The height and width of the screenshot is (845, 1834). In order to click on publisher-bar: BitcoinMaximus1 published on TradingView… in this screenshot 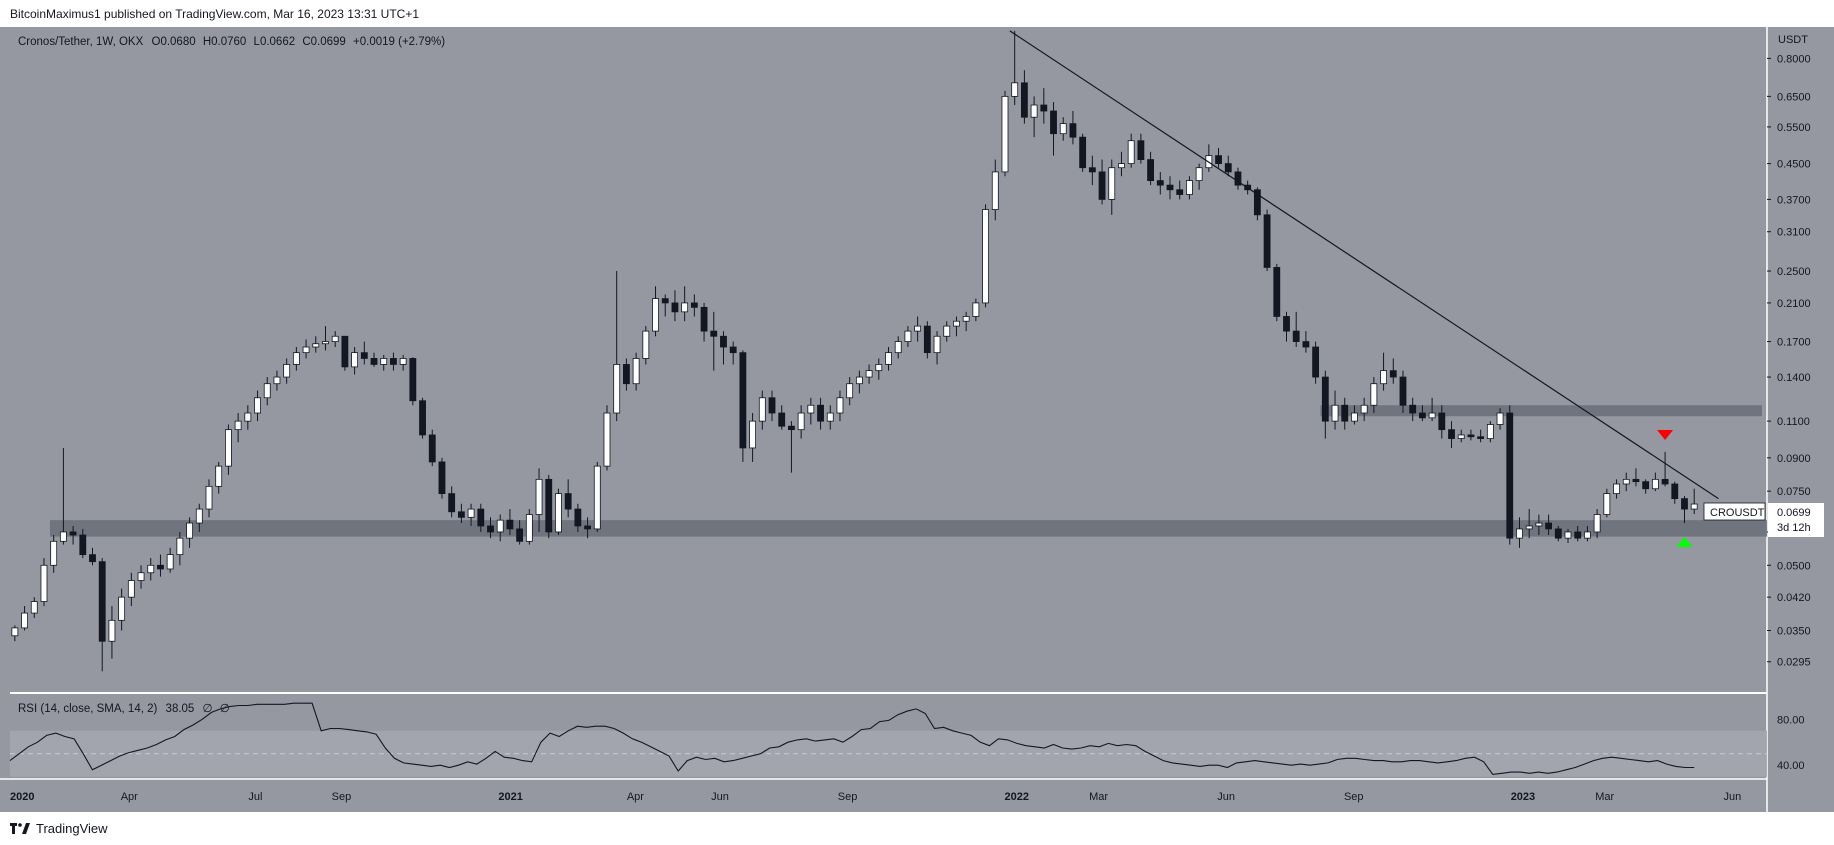, I will do `click(917, 13)`.